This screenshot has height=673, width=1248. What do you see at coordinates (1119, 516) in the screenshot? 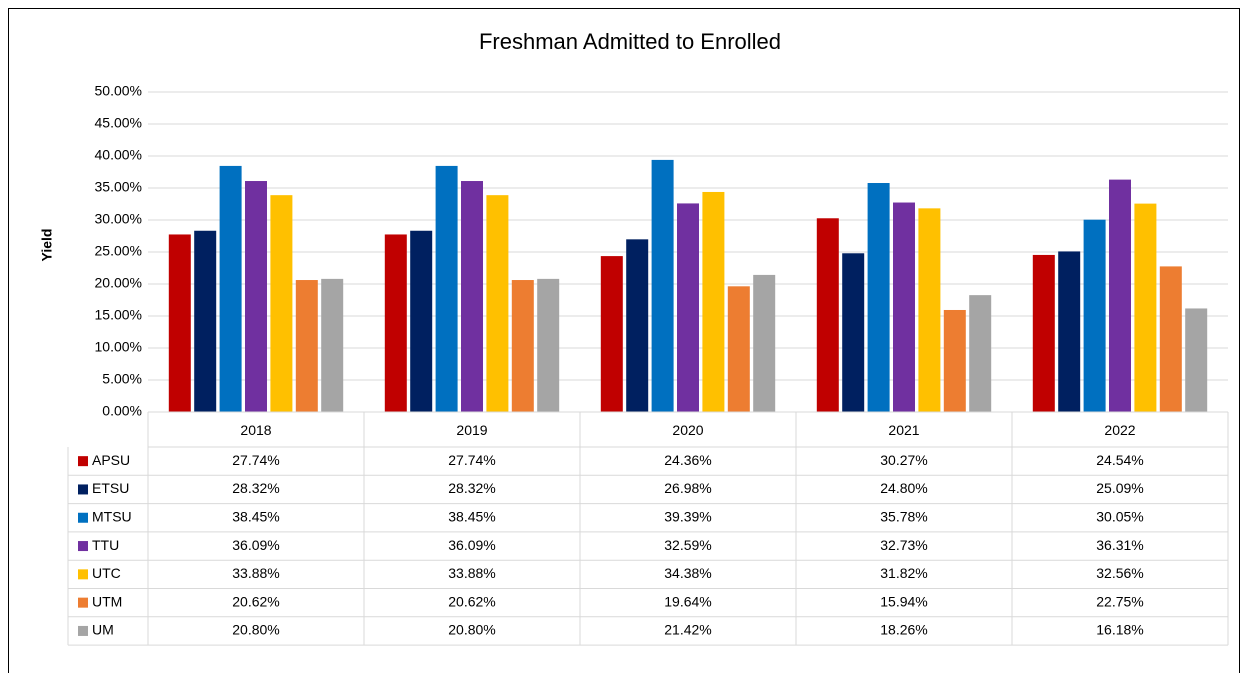
I see `table-value: 30.05%` at bounding box center [1119, 516].